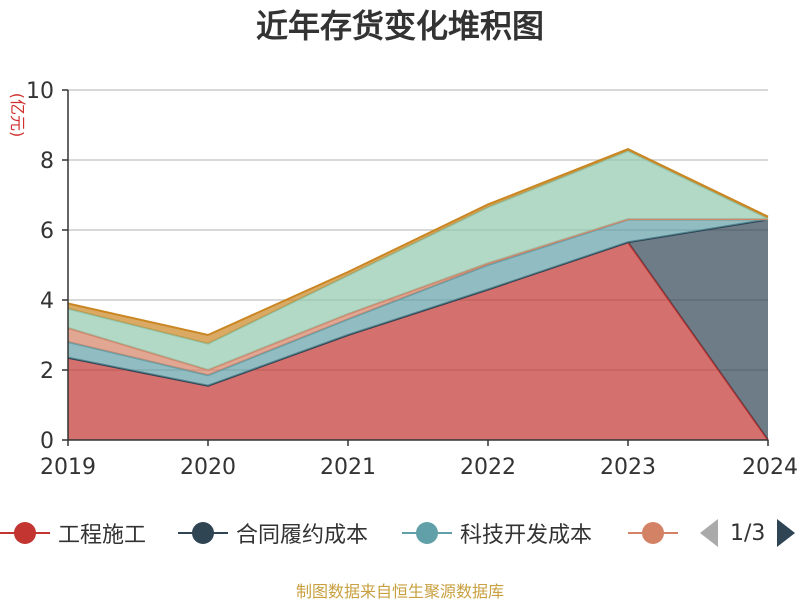 The height and width of the screenshot is (600, 800). I want to click on legend-pager: 1/3, so click(748, 533).